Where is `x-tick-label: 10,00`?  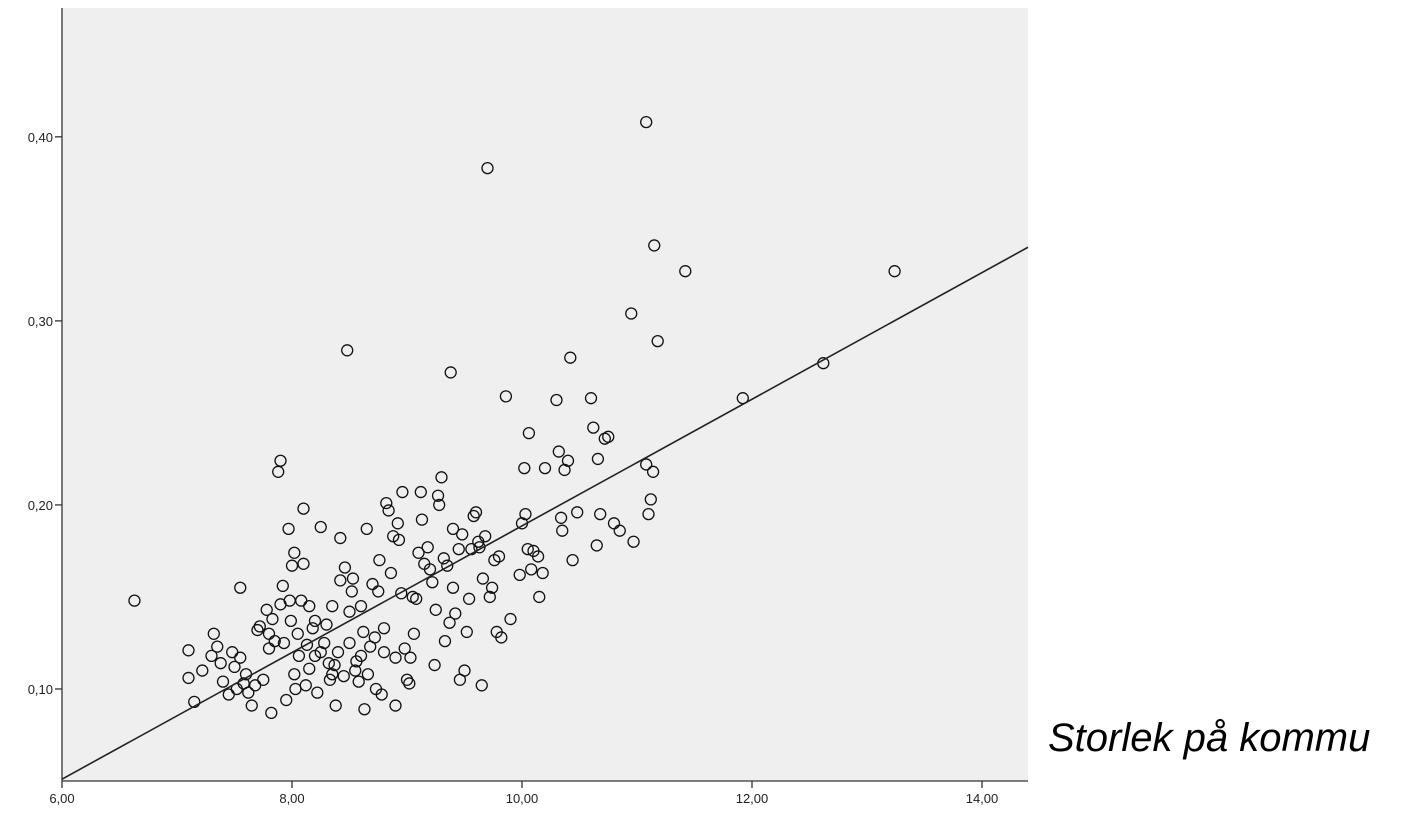 x-tick-label: 10,00 is located at coordinates (522, 798).